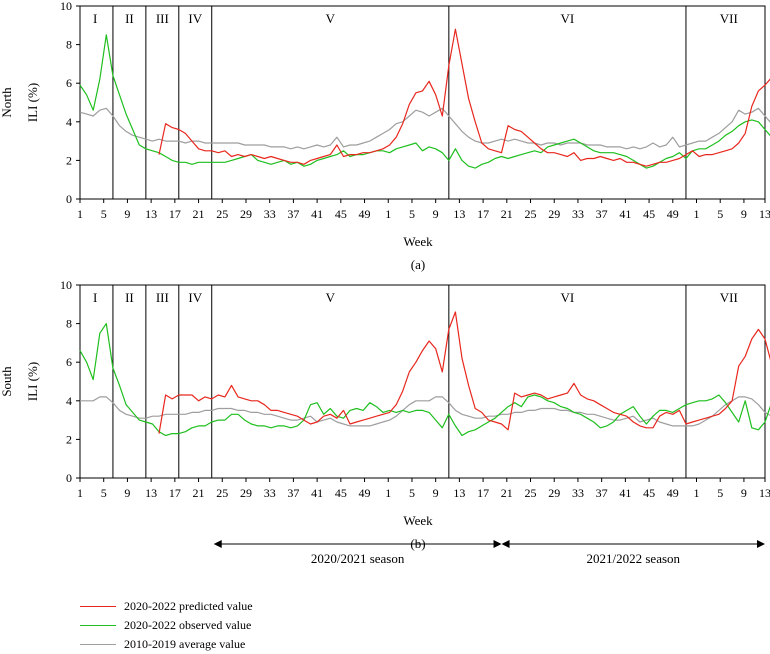  I want to click on season-label: 2021/2022 season, so click(634, 558).